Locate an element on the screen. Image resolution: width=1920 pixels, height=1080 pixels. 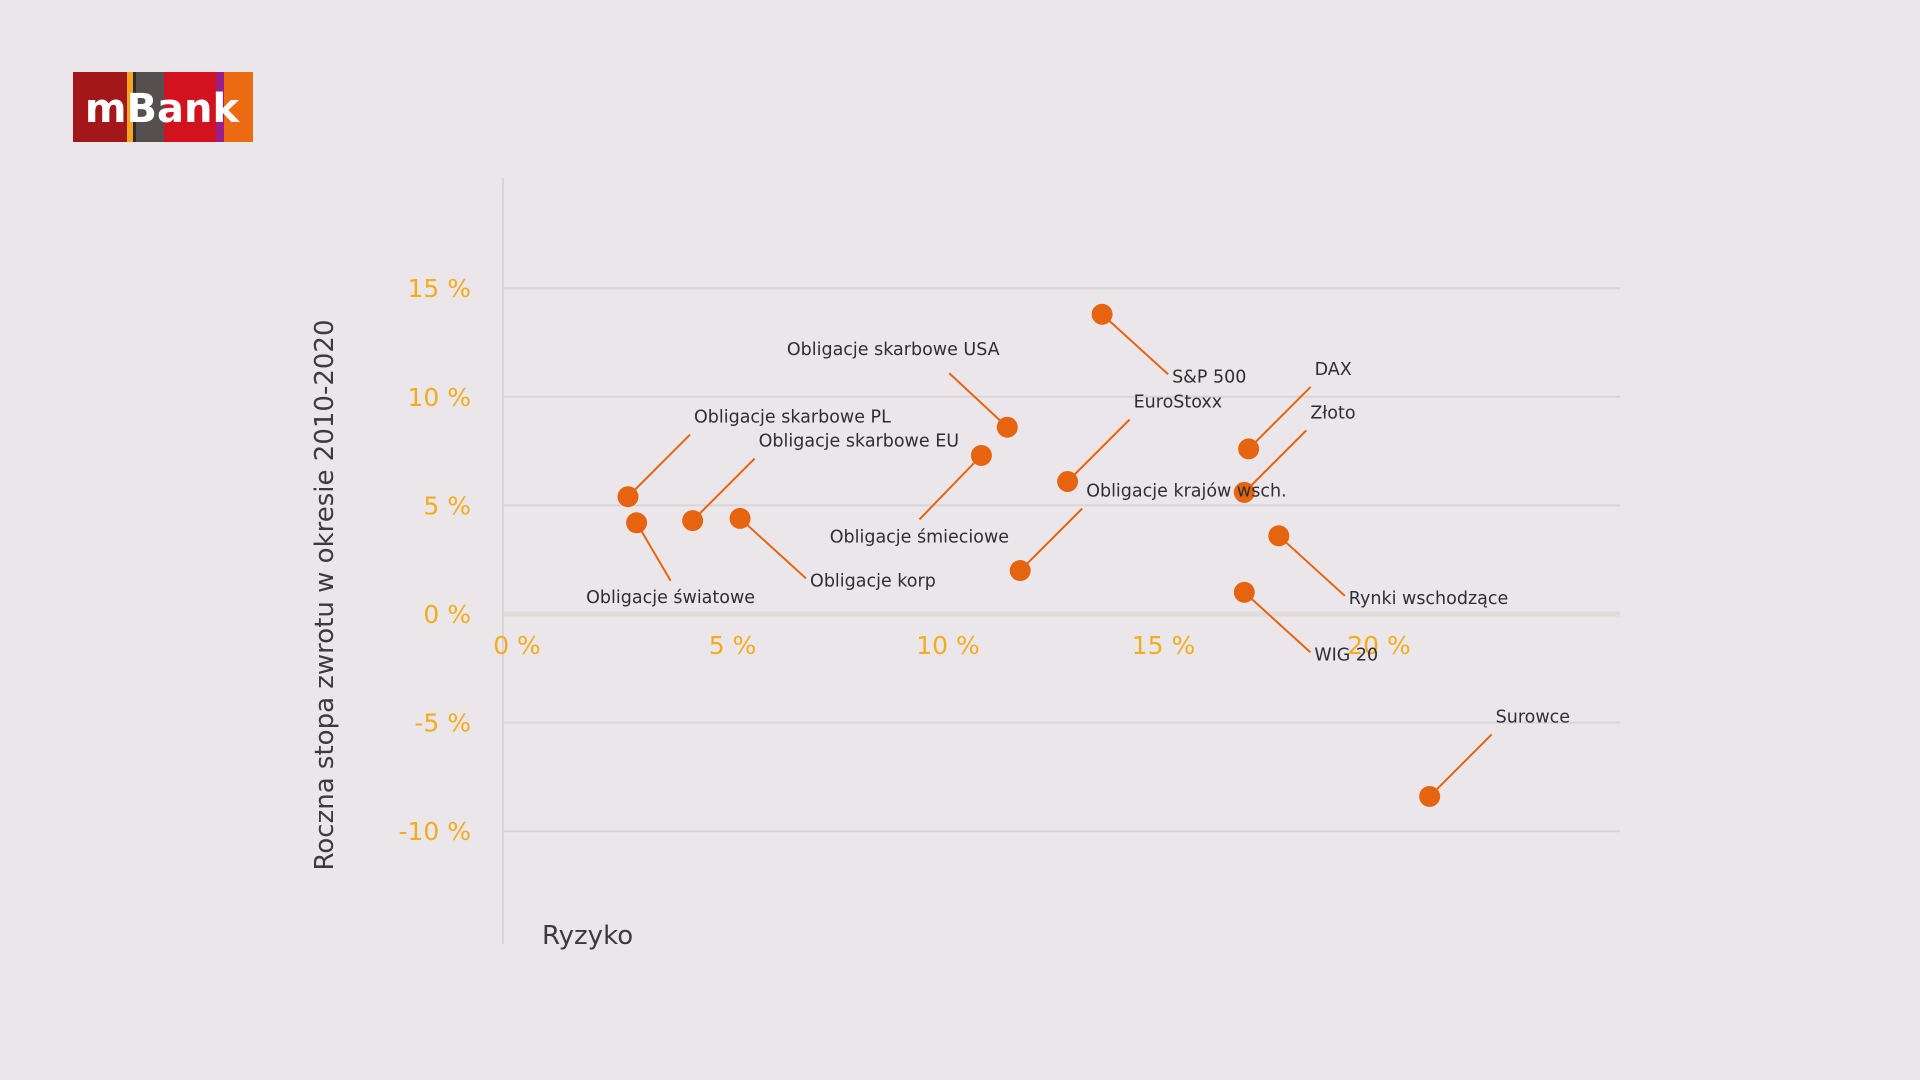
x-axis-title: Ryzyko is located at coordinates (587, 936).